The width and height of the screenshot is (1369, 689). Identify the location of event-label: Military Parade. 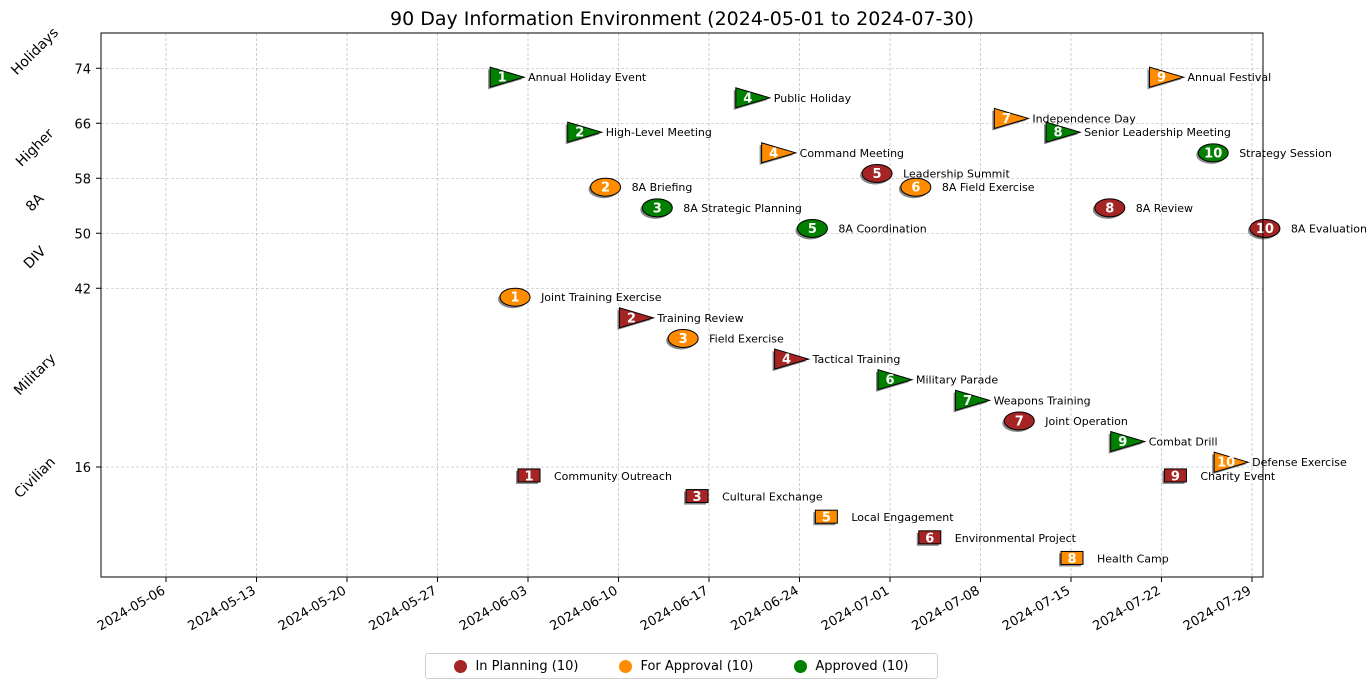
(957, 380).